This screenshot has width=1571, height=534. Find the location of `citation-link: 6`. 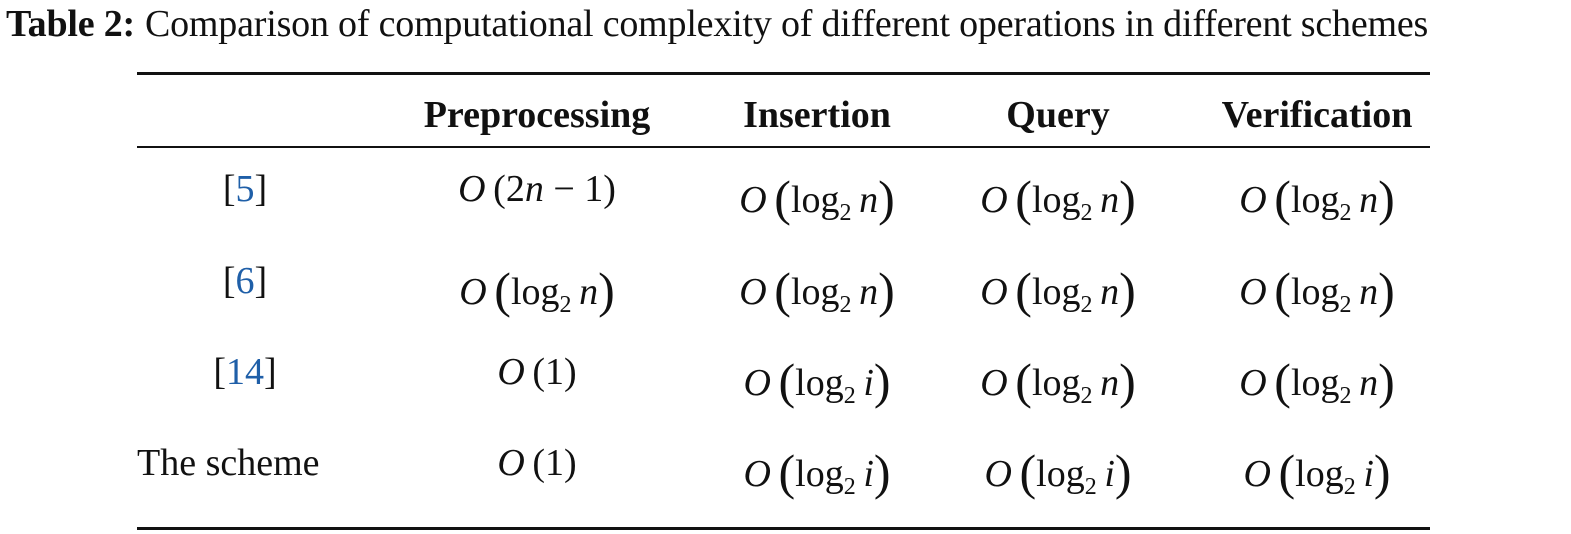

citation-link: 6 is located at coordinates (245, 281).